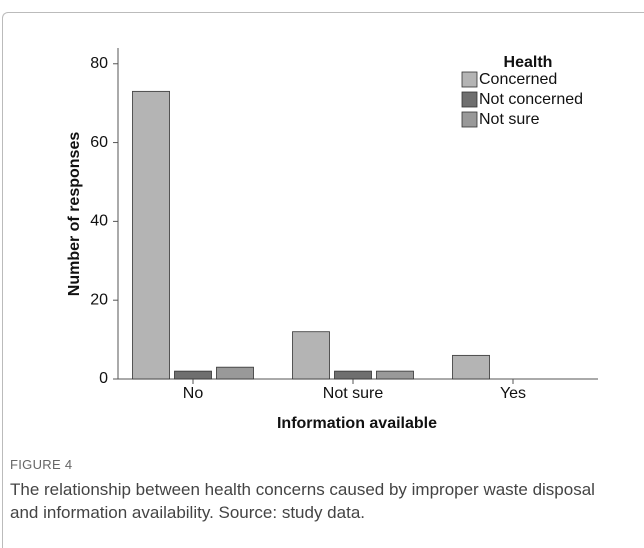  I want to click on y-axis-title: Number of responses, so click(74, 214).